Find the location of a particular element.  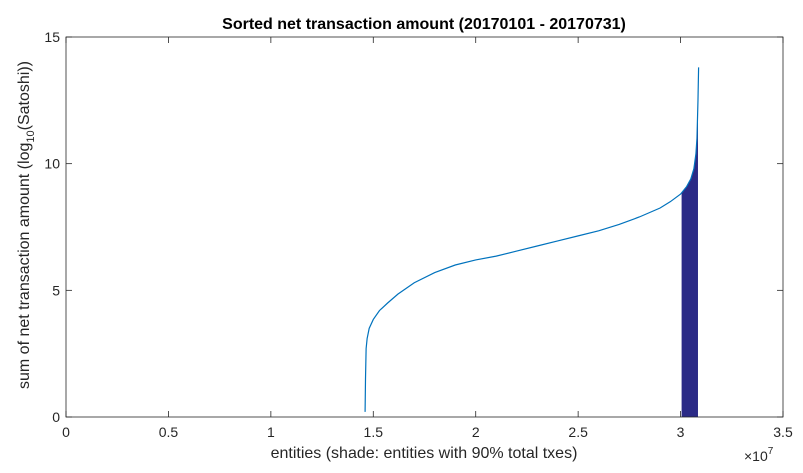

x-tick-label: 0 is located at coordinates (66, 432).